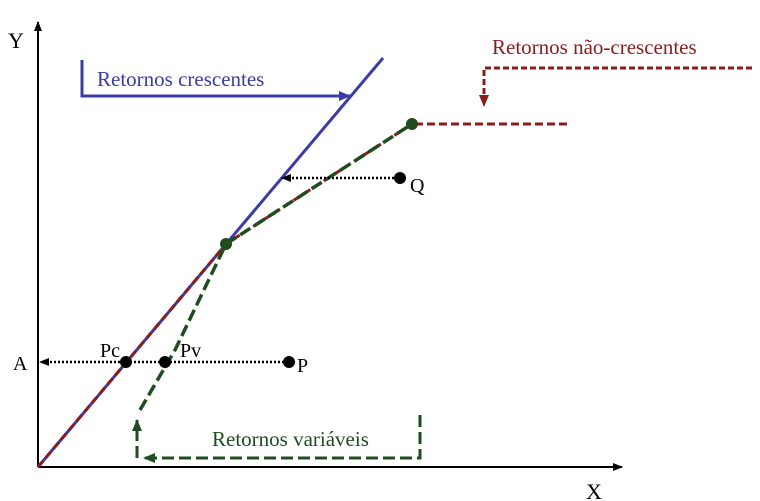 The height and width of the screenshot is (501, 760). I want to click on vrs-callout-arrow, so click(282, 439).